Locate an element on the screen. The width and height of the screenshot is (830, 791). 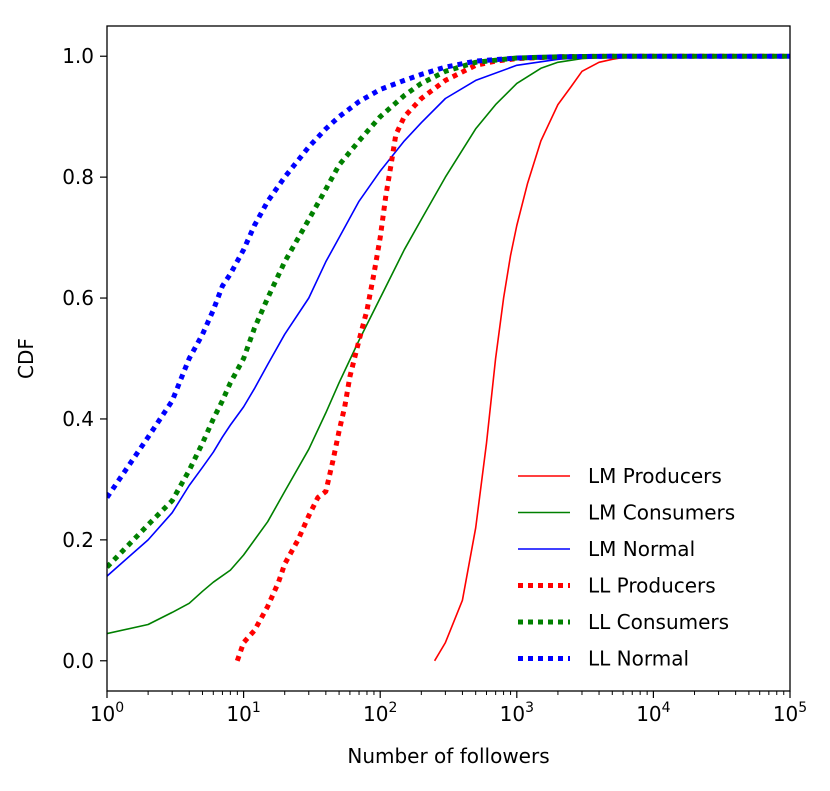
legend-label: LL Consumers is located at coordinates (658, 622).